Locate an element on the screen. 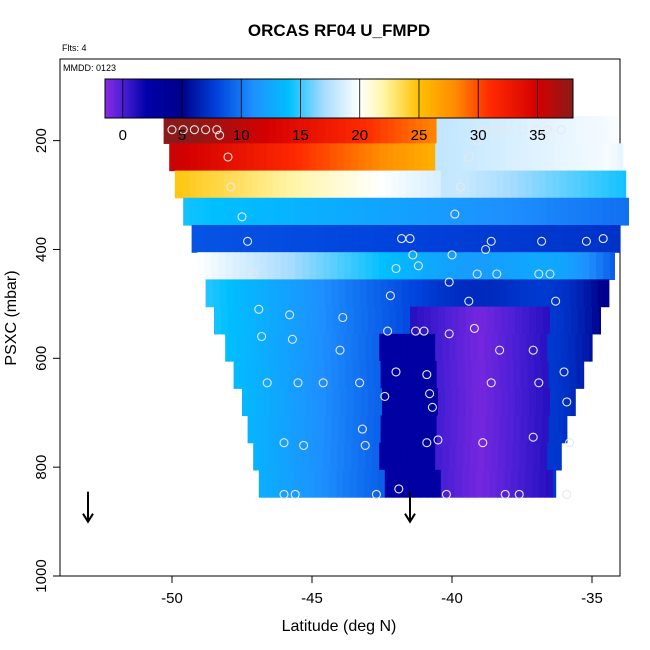 The height and width of the screenshot is (650, 650). y-tick-label: 1000 is located at coordinates (41, 575).